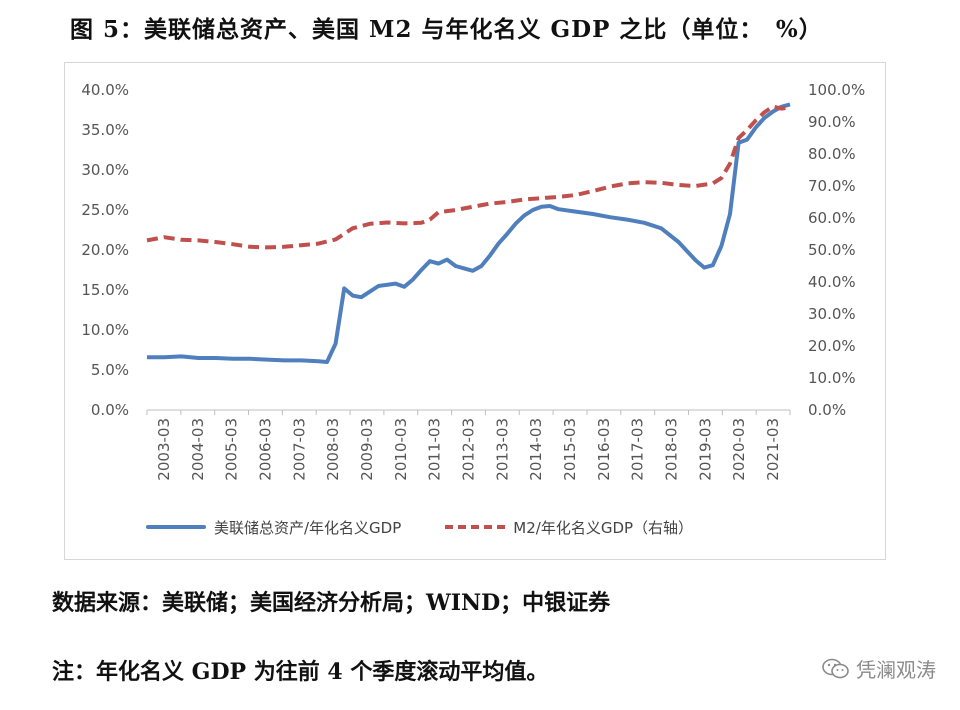 The width and height of the screenshot is (960, 710). I want to click on y-left-tick-label: 10.0%, so click(105, 330).